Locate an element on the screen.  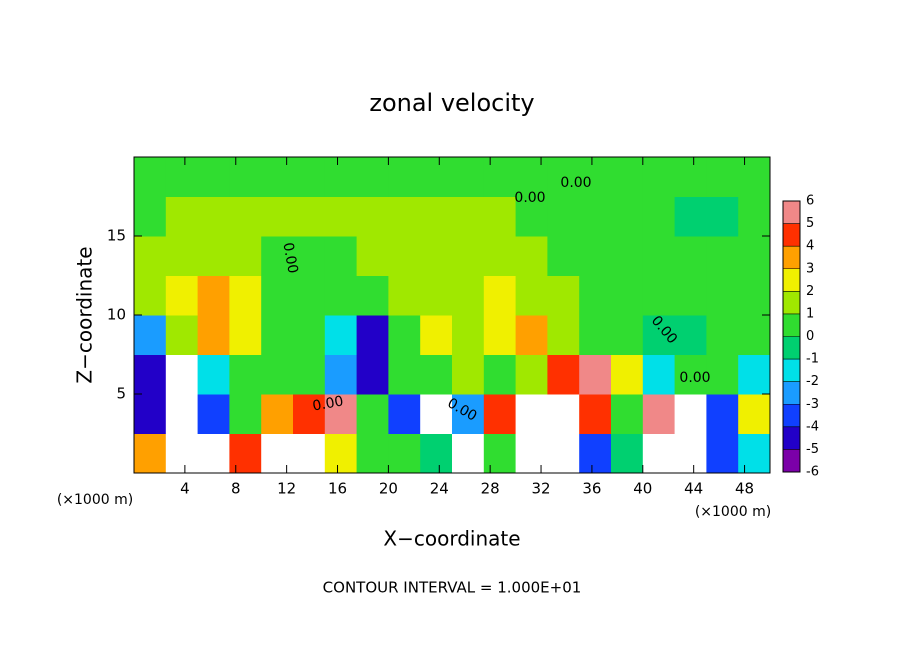
colorbar-tick-label: 4 is located at coordinates (810, 246).